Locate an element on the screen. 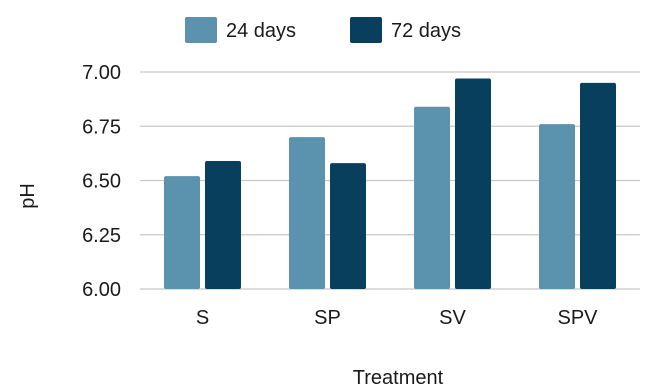 This screenshot has height=392, width=653. x-tick-label: SV is located at coordinates (452, 318).